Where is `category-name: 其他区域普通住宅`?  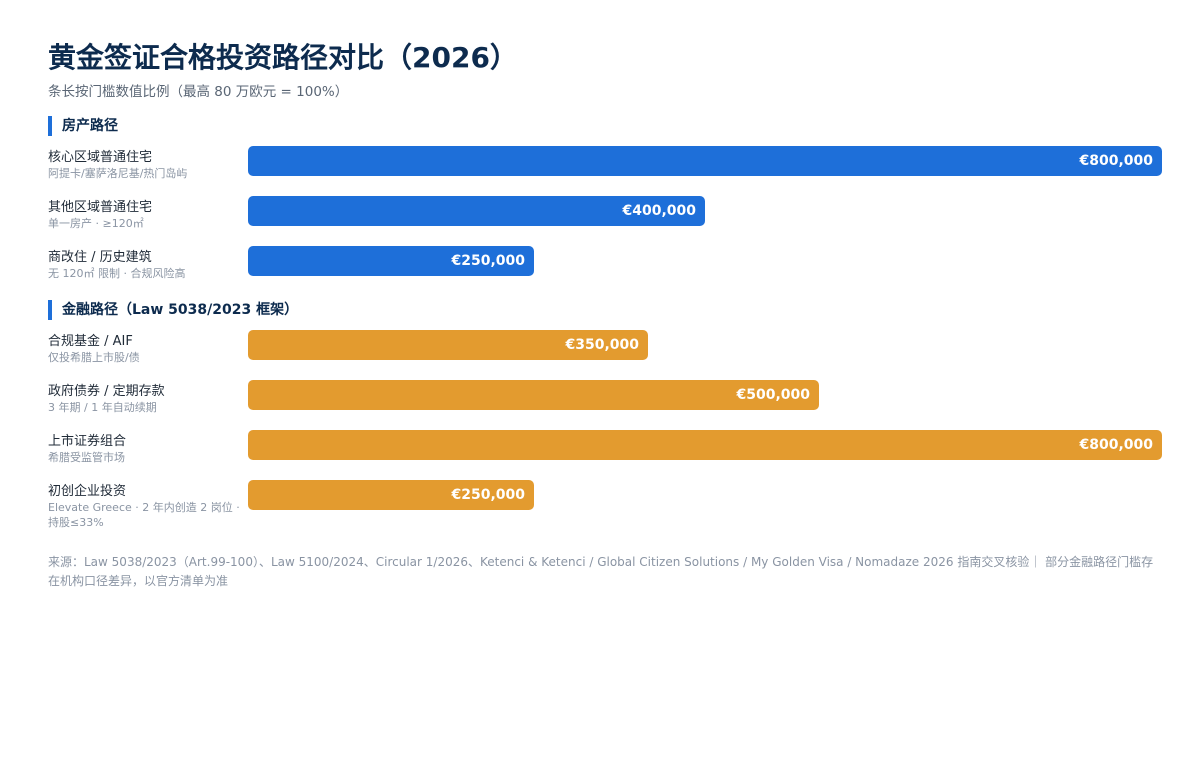
category-name: 其他区域普通住宅 is located at coordinates (100, 207).